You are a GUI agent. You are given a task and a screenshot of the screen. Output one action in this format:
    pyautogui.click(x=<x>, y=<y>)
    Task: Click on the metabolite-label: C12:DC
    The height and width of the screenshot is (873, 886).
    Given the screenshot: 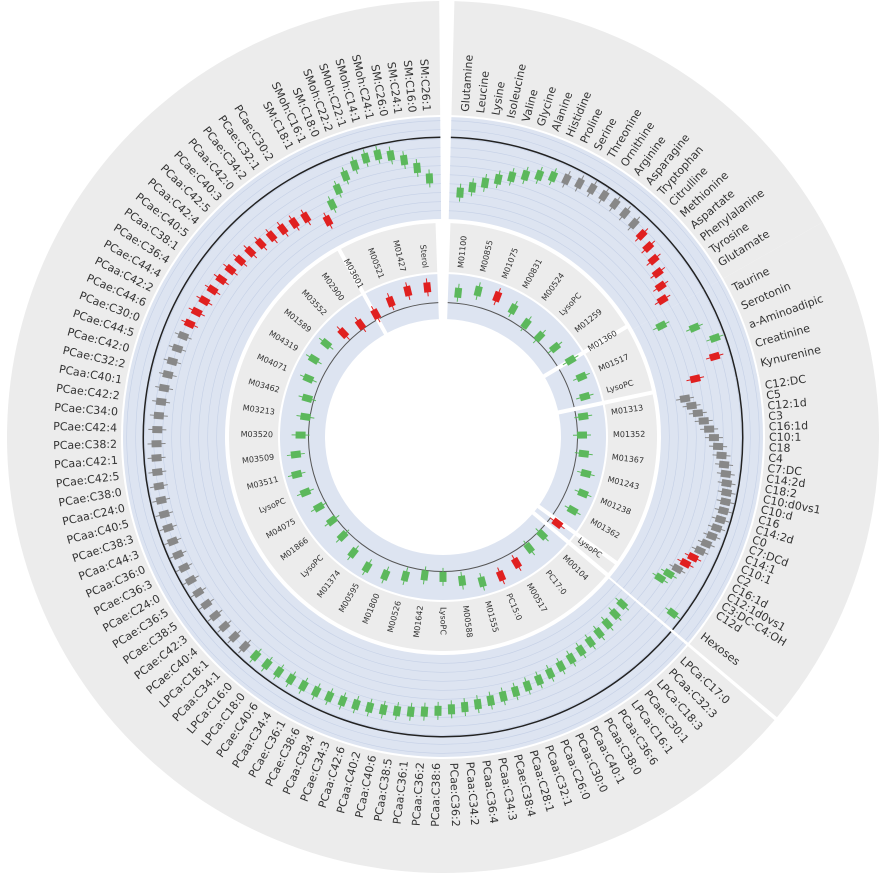 What is the action you would take?
    pyautogui.click(x=785, y=382)
    